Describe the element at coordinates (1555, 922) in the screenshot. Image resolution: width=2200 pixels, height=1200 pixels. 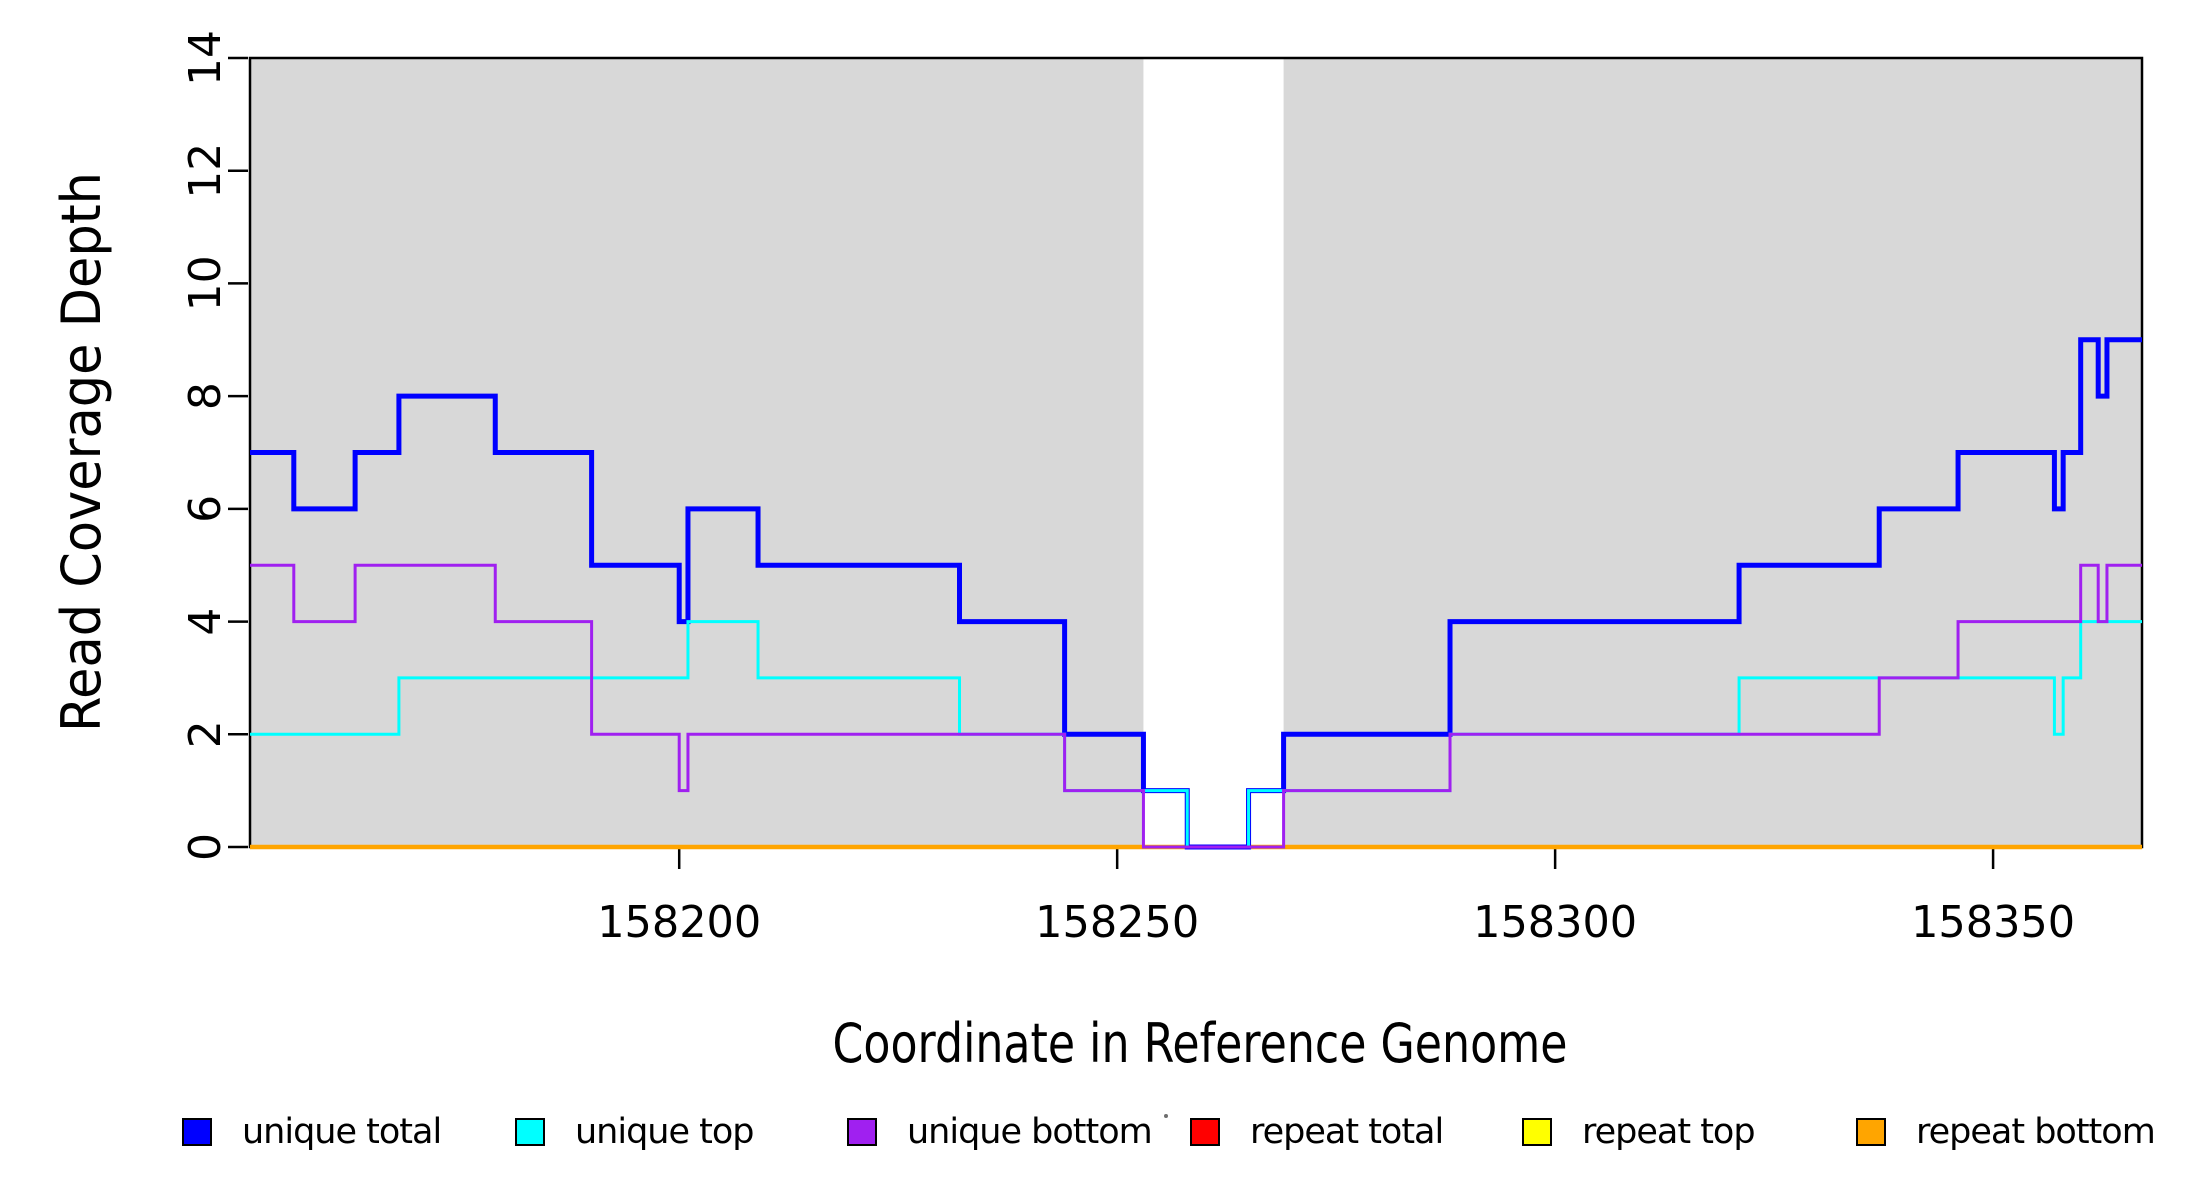
I see `x-tick-label: 158300` at that location.